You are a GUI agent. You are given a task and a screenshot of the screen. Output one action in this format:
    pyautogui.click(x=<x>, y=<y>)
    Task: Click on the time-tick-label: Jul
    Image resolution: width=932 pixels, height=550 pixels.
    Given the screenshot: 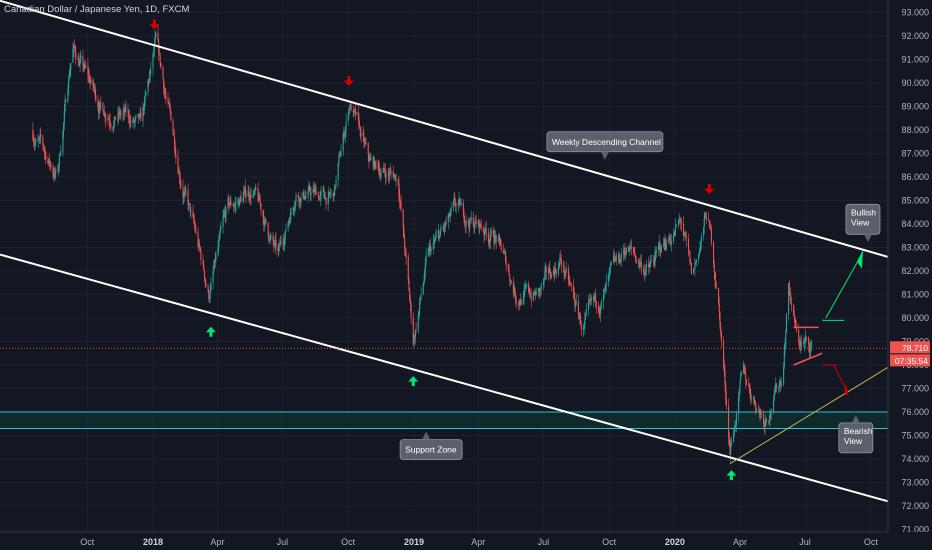 What is the action you would take?
    pyautogui.click(x=544, y=542)
    